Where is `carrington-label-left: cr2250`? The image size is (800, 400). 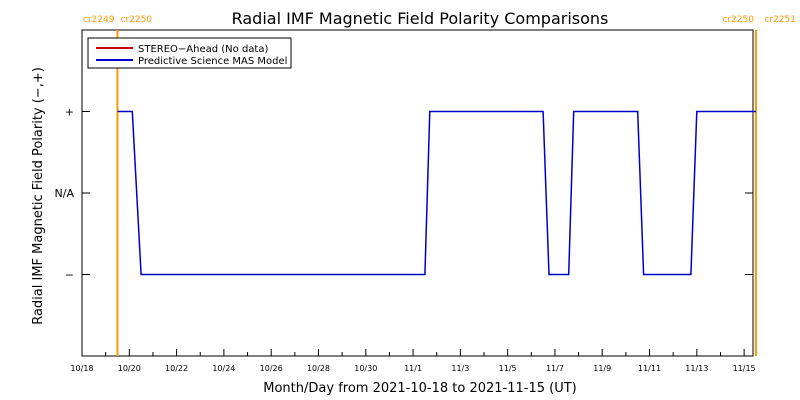 carrington-label-left: cr2250 is located at coordinates (738, 20).